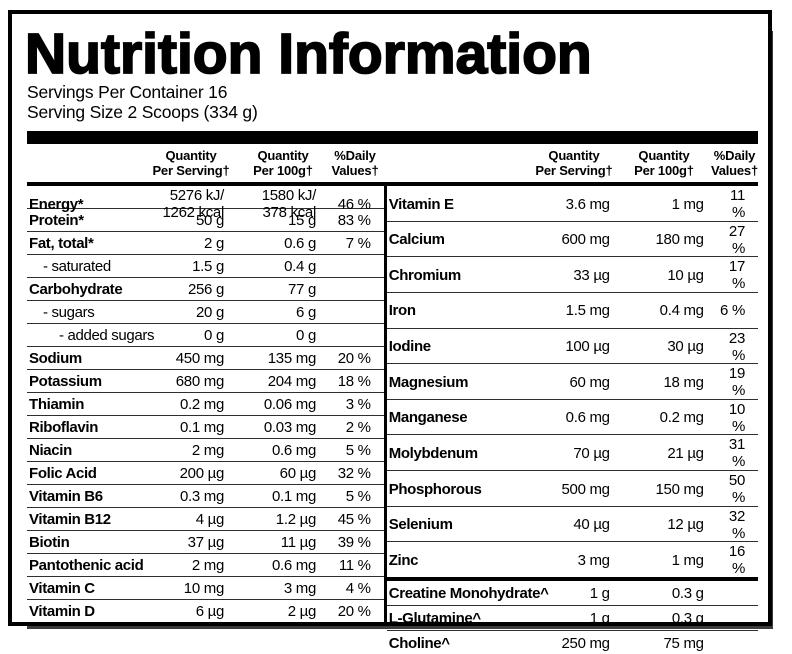  I want to click on nutrient-name: Niacin, so click(50, 450).